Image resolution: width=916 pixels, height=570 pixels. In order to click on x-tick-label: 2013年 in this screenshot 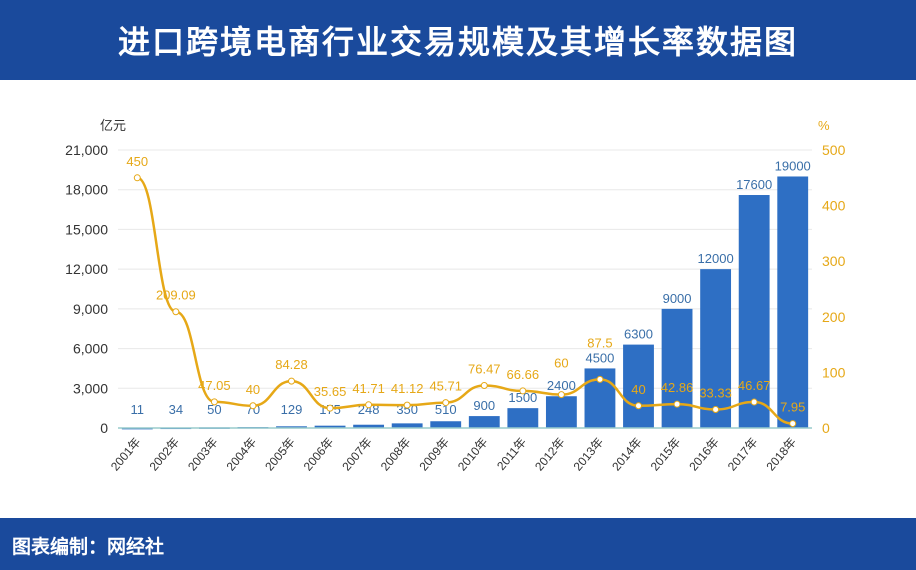, I will do `click(589, 454)`.